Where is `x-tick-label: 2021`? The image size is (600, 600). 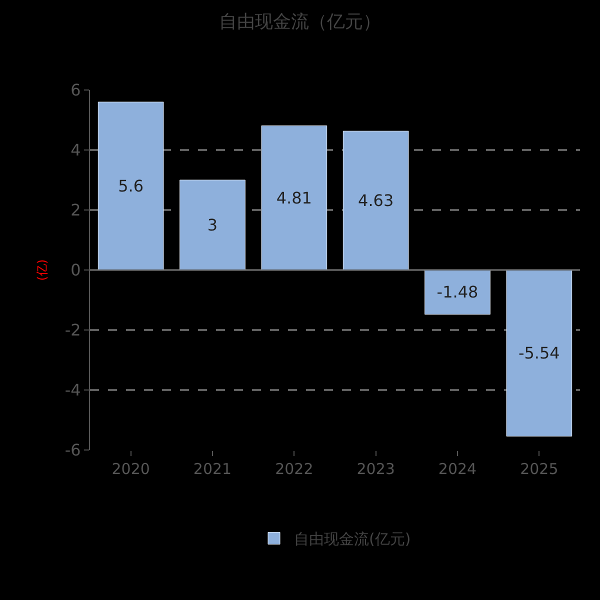
x-tick-label: 2021 is located at coordinates (212, 469).